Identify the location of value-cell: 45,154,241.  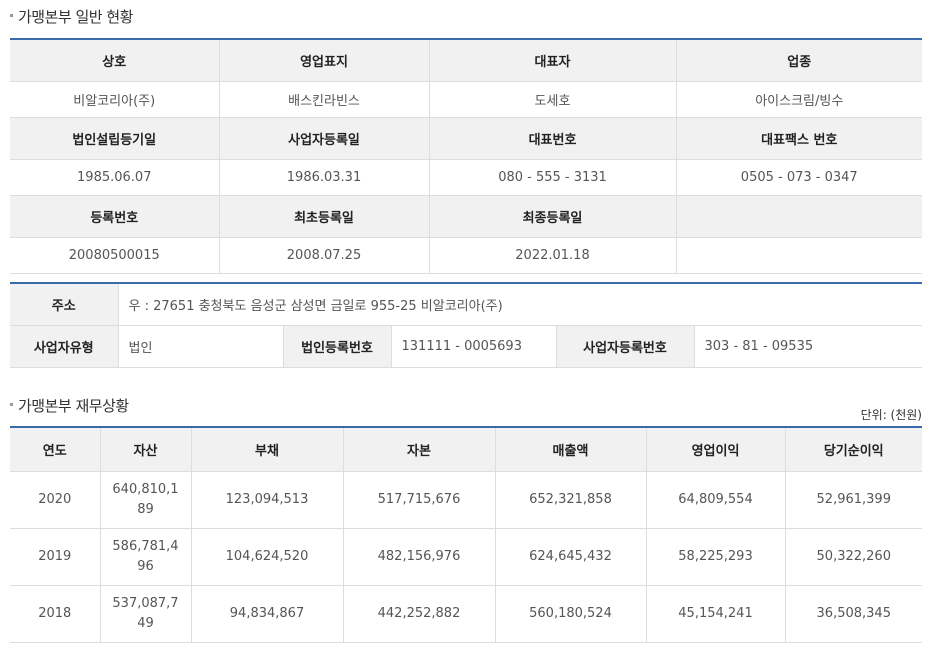
(716, 614).